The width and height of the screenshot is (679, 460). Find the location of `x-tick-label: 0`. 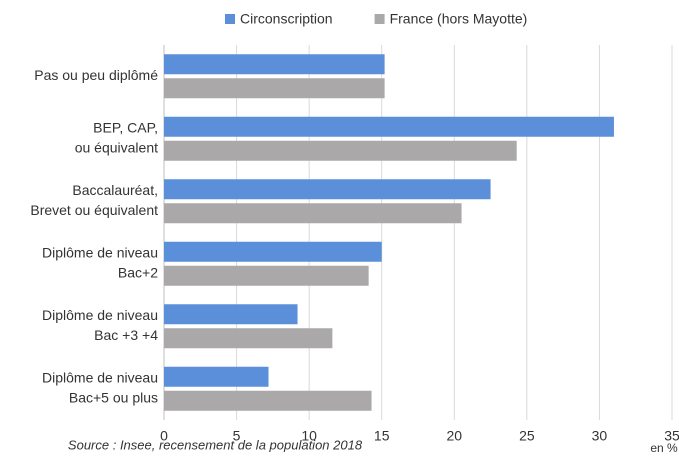

x-tick-label: 0 is located at coordinates (164, 436).